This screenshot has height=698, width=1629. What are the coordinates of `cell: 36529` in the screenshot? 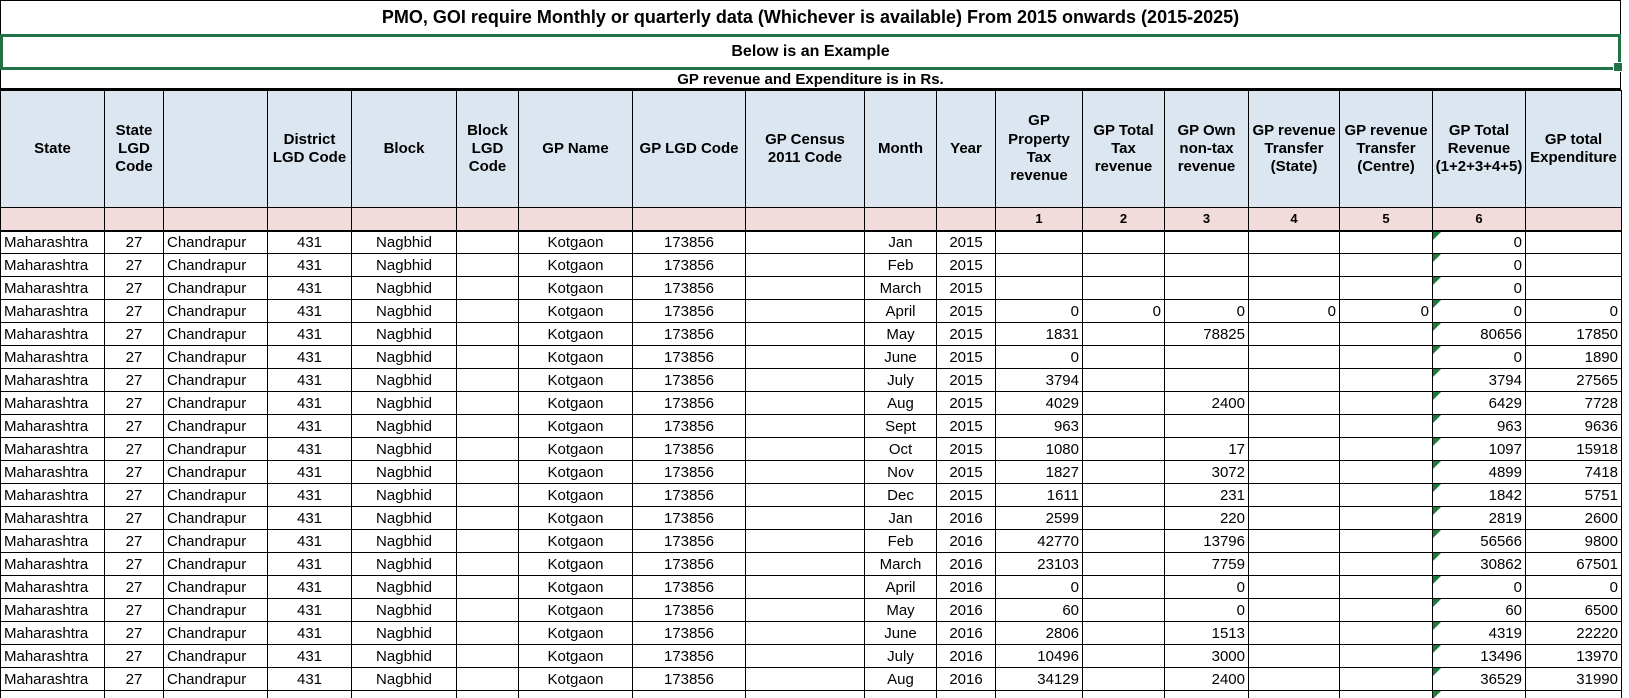 It's located at (1479, 679).